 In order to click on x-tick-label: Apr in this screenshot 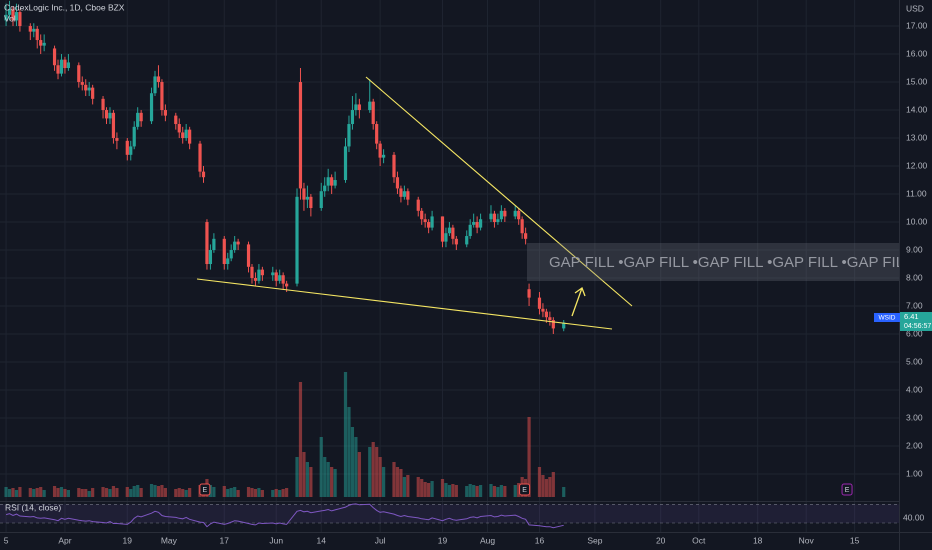, I will do `click(64, 540)`.